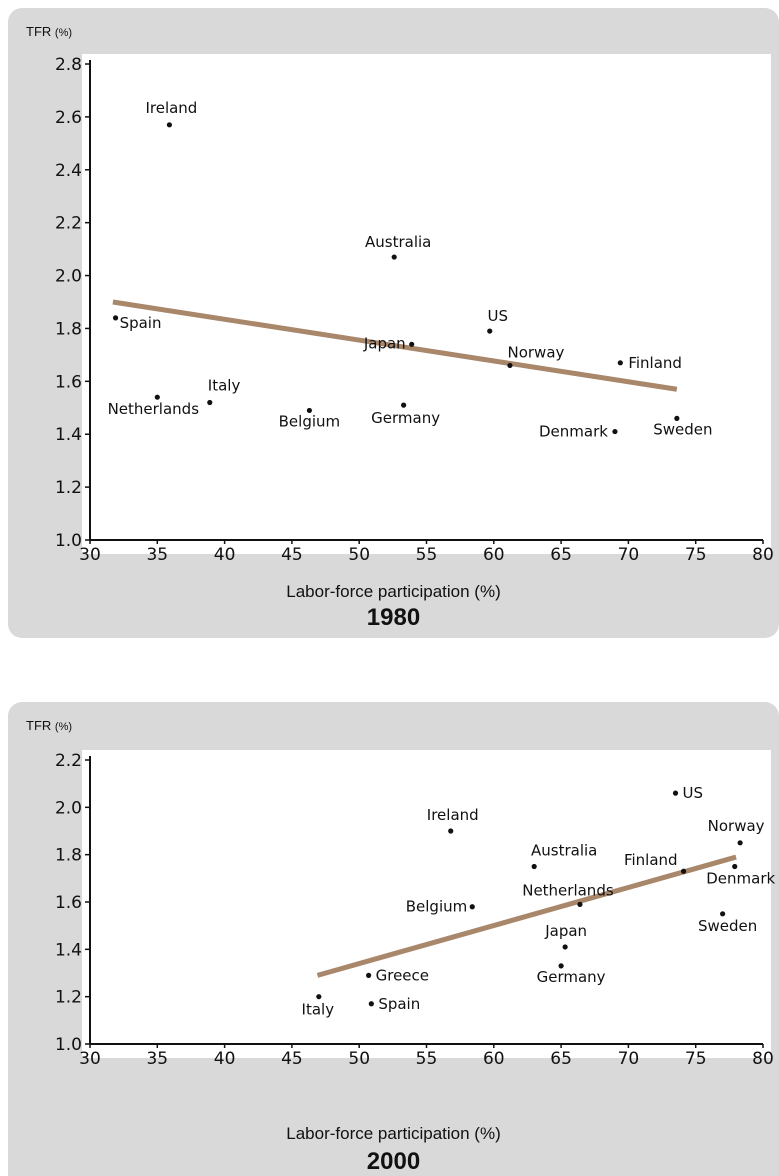  What do you see at coordinates (393, 1161) in the screenshot?
I see `chart-year-label: 2000` at bounding box center [393, 1161].